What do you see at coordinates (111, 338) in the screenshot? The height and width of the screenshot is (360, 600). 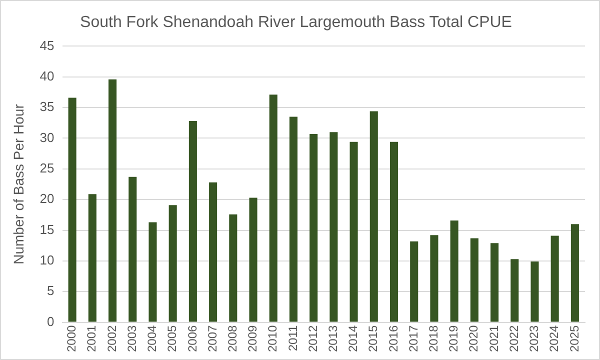 I see `x-tick-label: 2002` at bounding box center [111, 338].